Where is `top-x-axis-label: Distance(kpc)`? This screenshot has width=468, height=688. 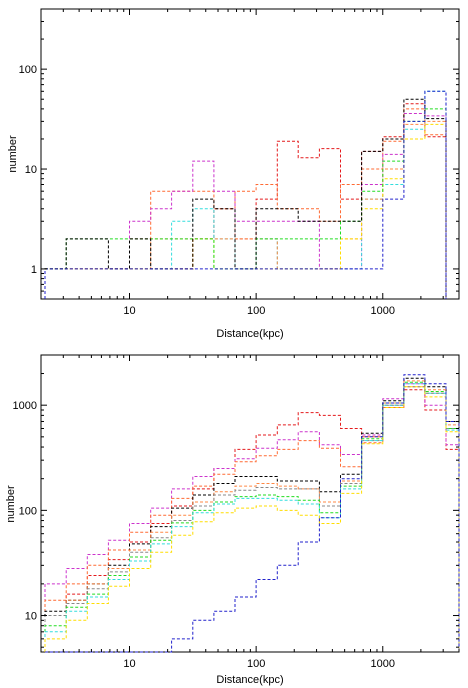
top-x-axis-label: Distance(kpc) is located at coordinates (249, 334).